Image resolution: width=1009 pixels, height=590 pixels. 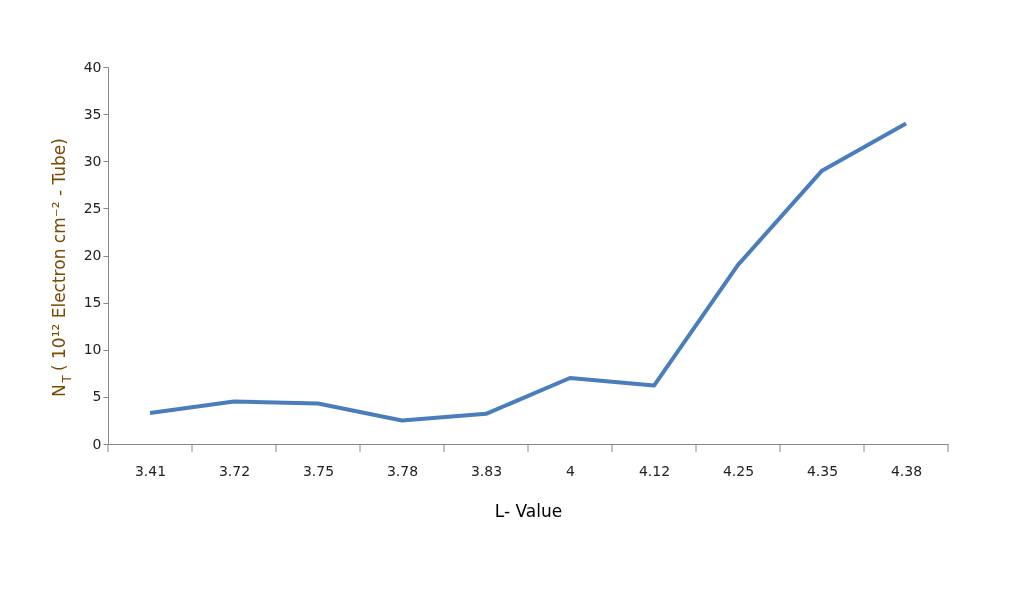 I want to click on y-tick-label: 5, so click(x=97, y=396).